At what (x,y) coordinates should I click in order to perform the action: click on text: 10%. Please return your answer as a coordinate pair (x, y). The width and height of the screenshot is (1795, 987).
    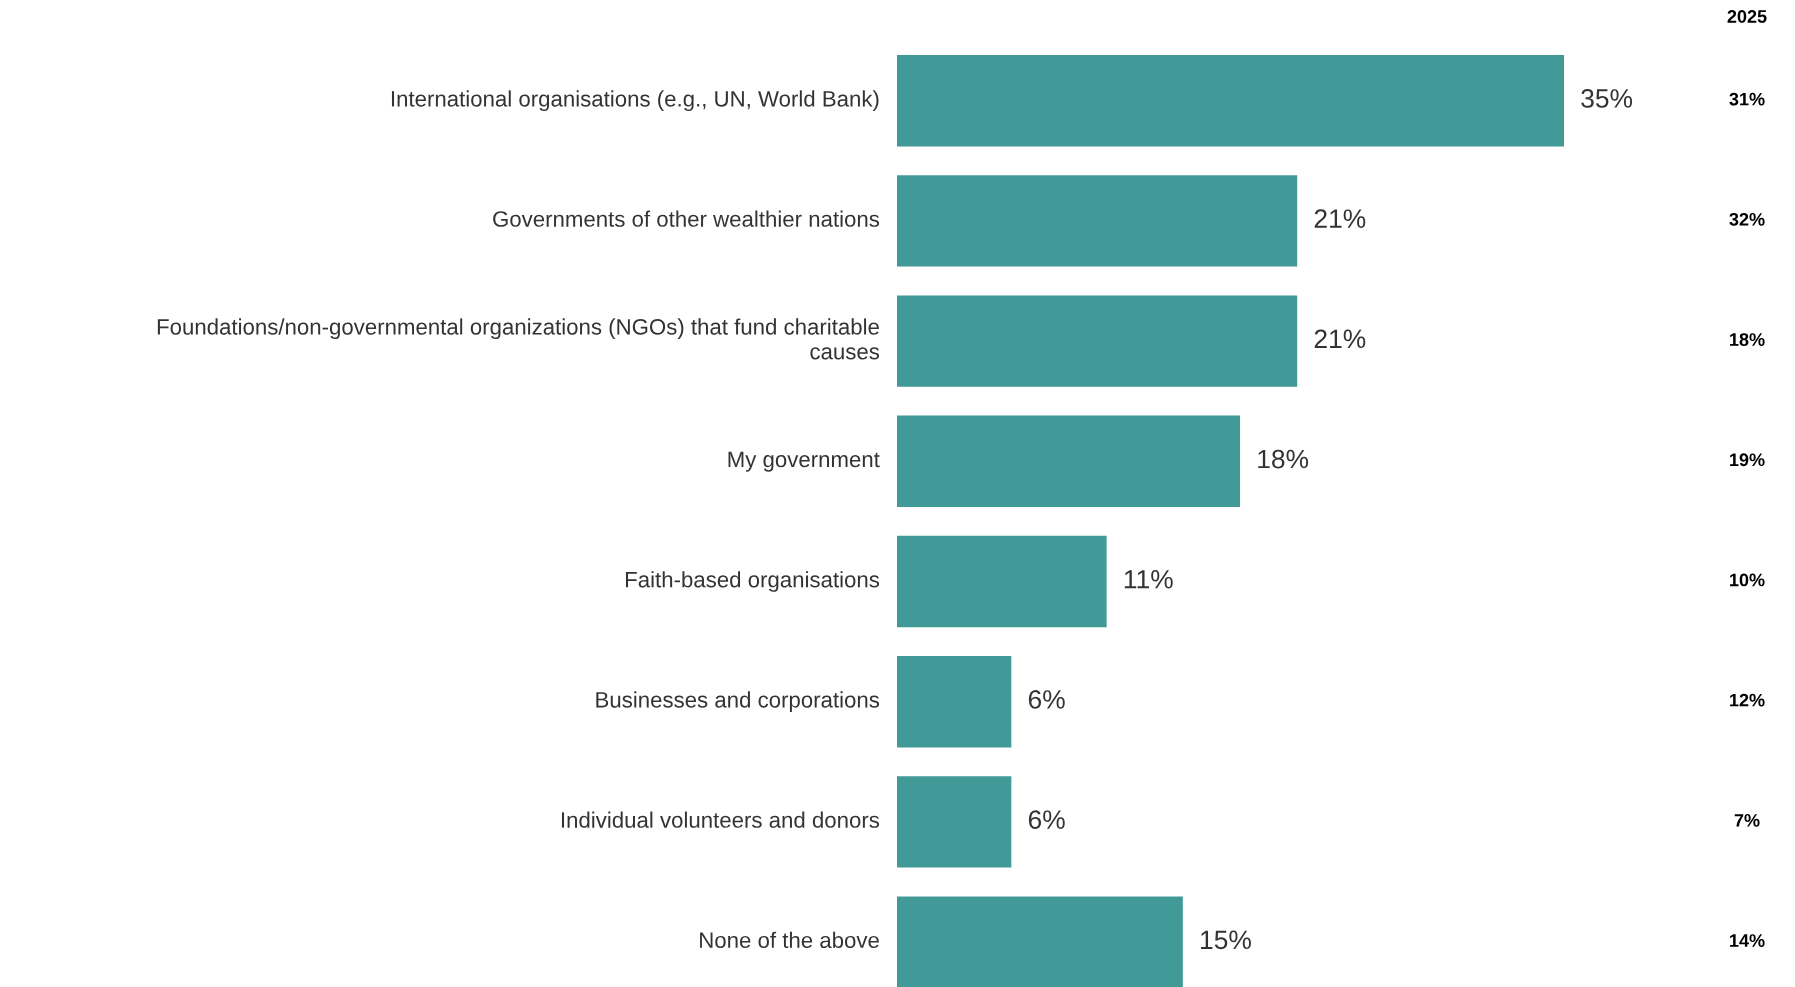
    Looking at the image, I should click on (1747, 580).